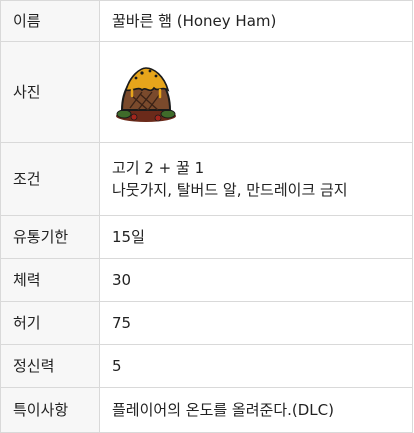 The image size is (414, 433). Describe the element at coordinates (256, 280) in the screenshot. I see `health-value: 30` at that location.